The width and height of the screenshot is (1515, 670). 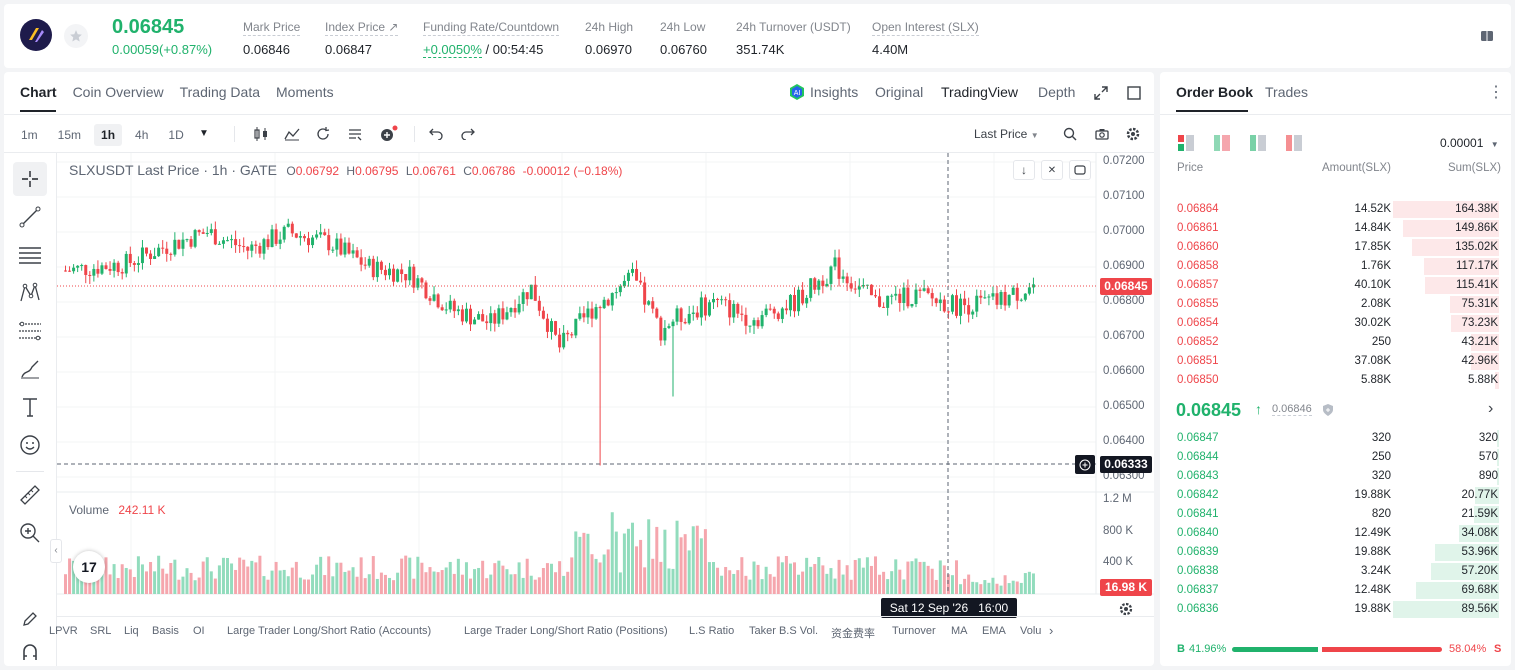 What do you see at coordinates (468, 134) in the screenshot?
I see `redo-icon` at bounding box center [468, 134].